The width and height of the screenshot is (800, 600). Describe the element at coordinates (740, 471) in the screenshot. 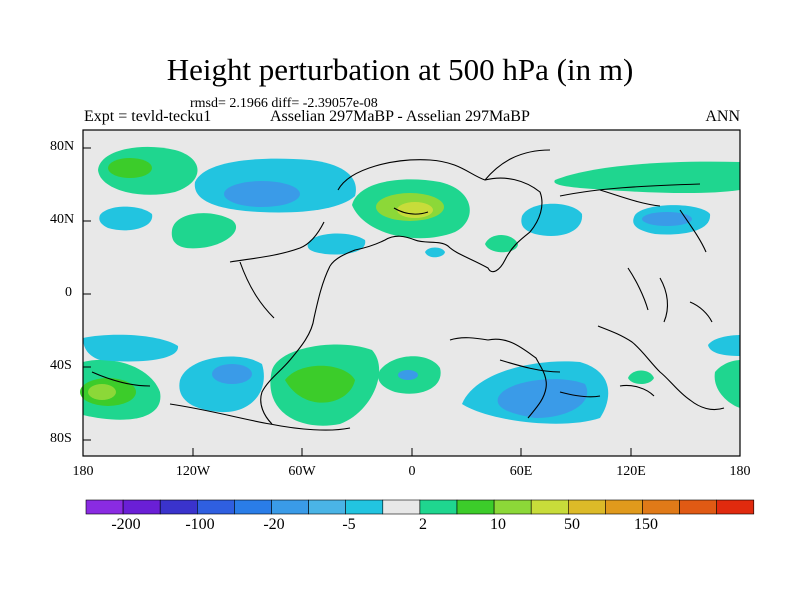

I see `x-tick-180e: 180` at that location.